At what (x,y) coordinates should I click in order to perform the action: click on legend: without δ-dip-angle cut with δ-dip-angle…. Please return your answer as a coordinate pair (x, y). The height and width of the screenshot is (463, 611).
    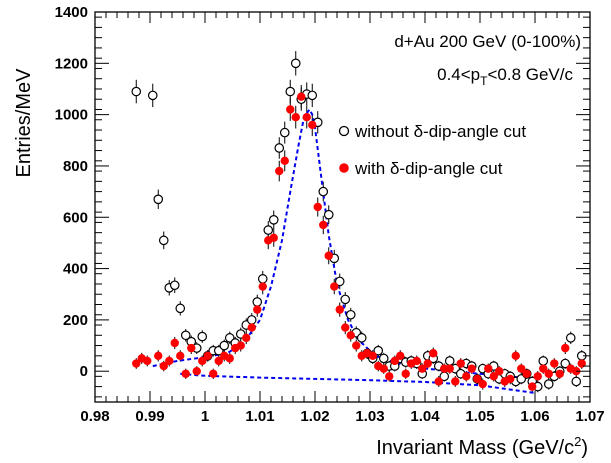
    Looking at the image, I should click on (432, 150).